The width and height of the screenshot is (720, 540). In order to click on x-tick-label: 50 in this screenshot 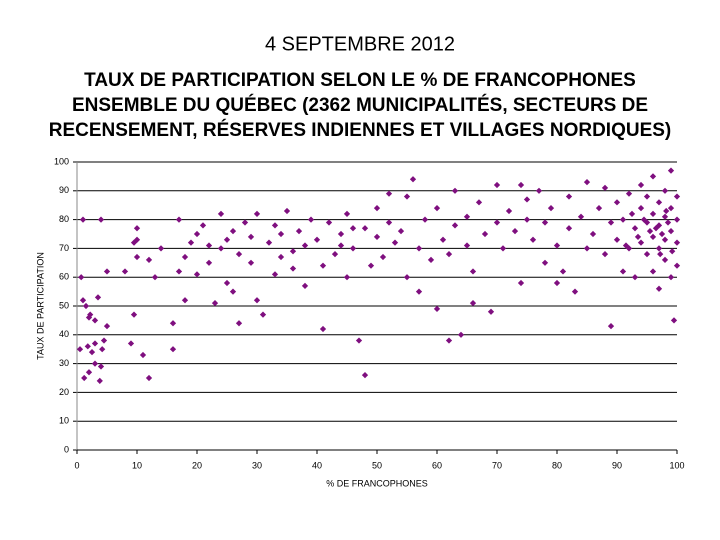, I will do `click(377, 465)`.